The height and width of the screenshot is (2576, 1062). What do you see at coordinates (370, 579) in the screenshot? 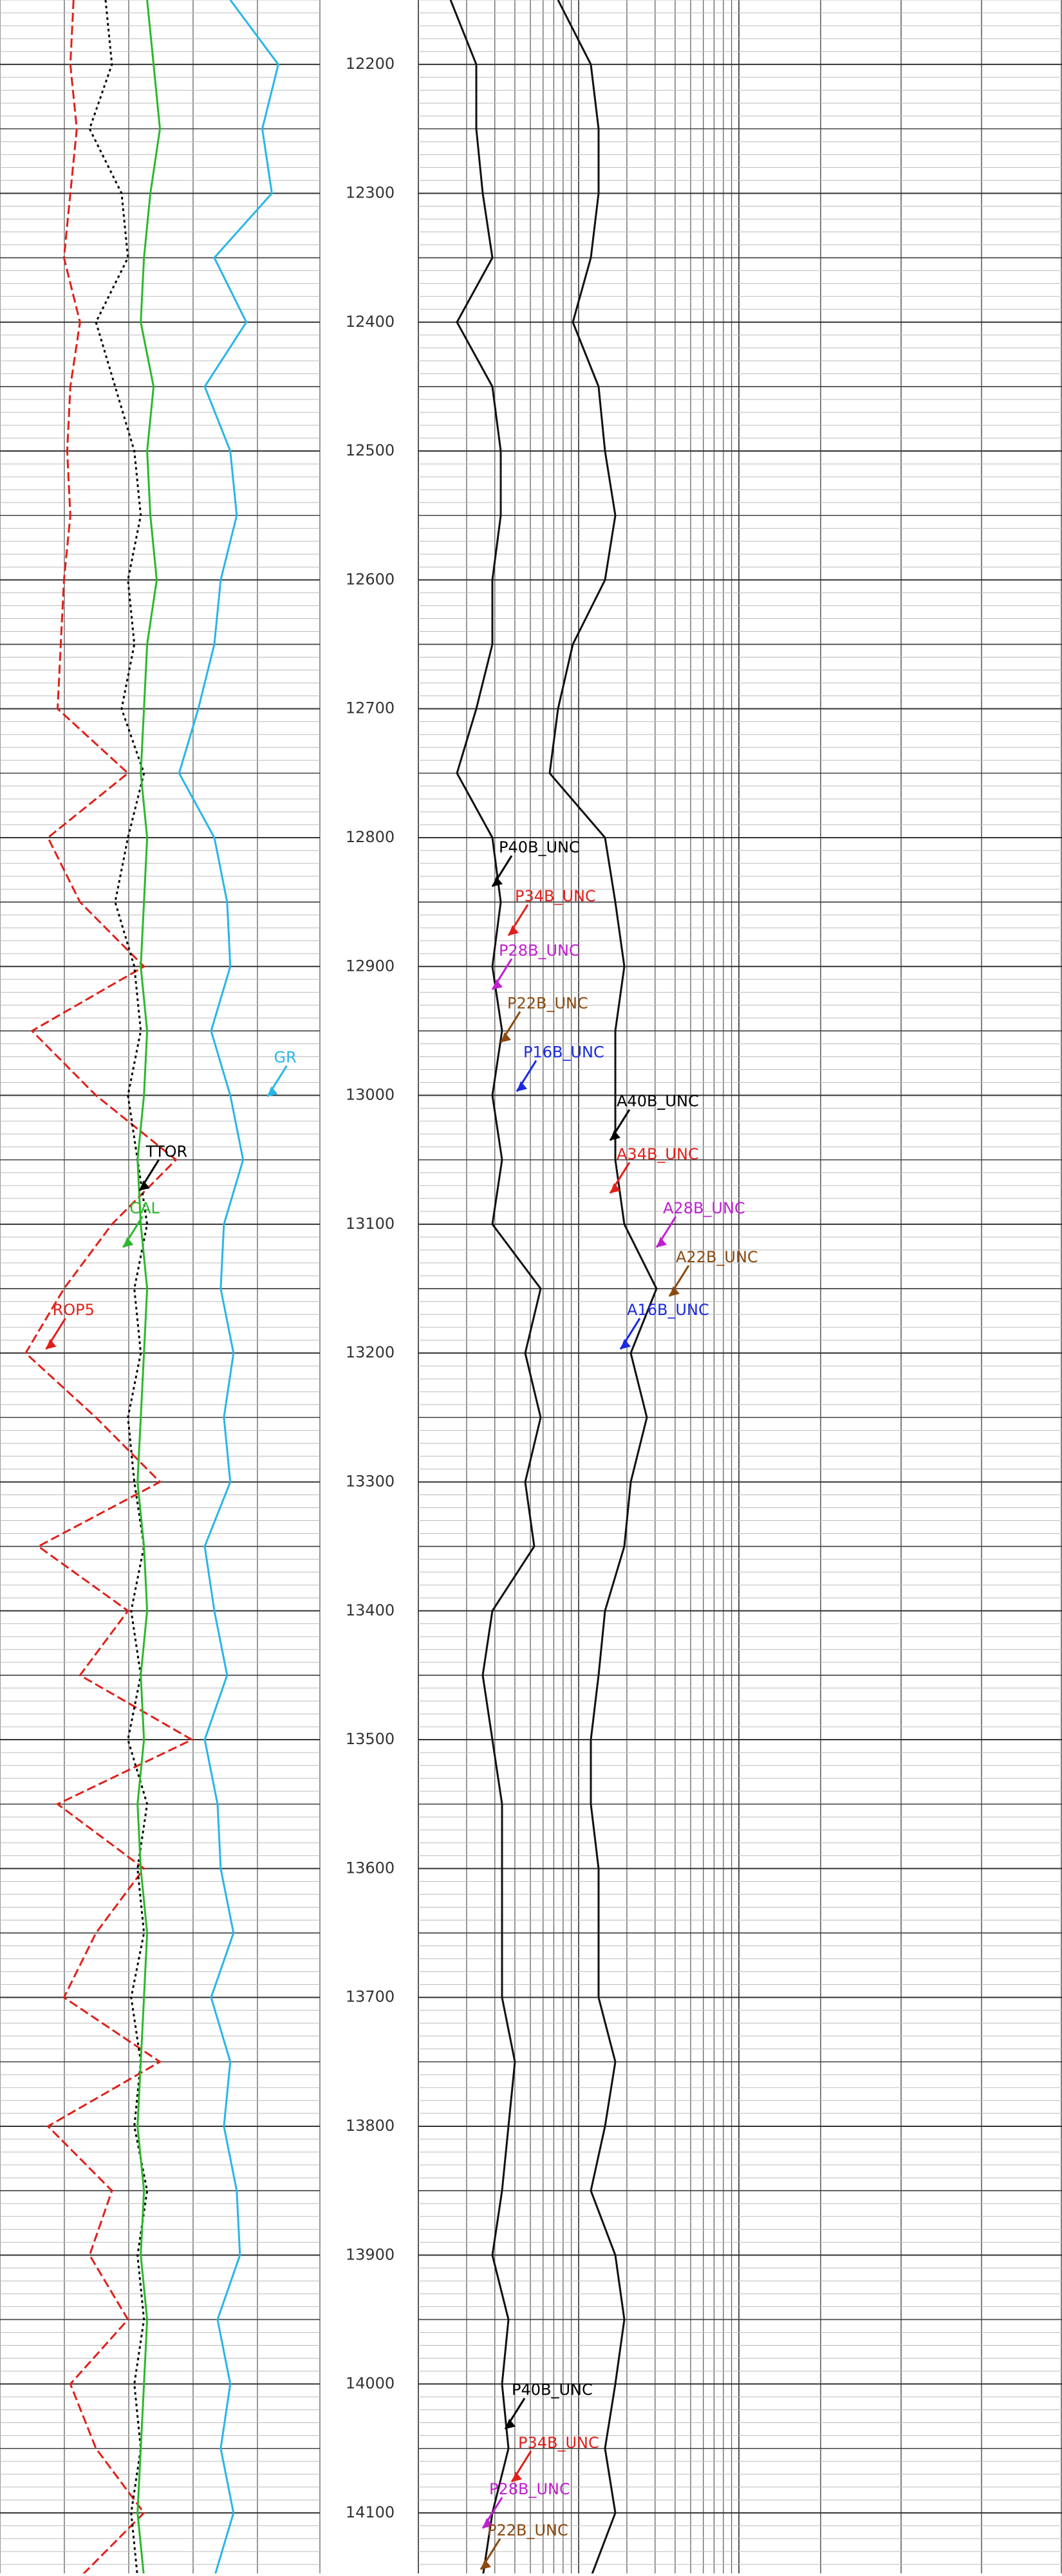
I see `depth-label: 12600` at bounding box center [370, 579].